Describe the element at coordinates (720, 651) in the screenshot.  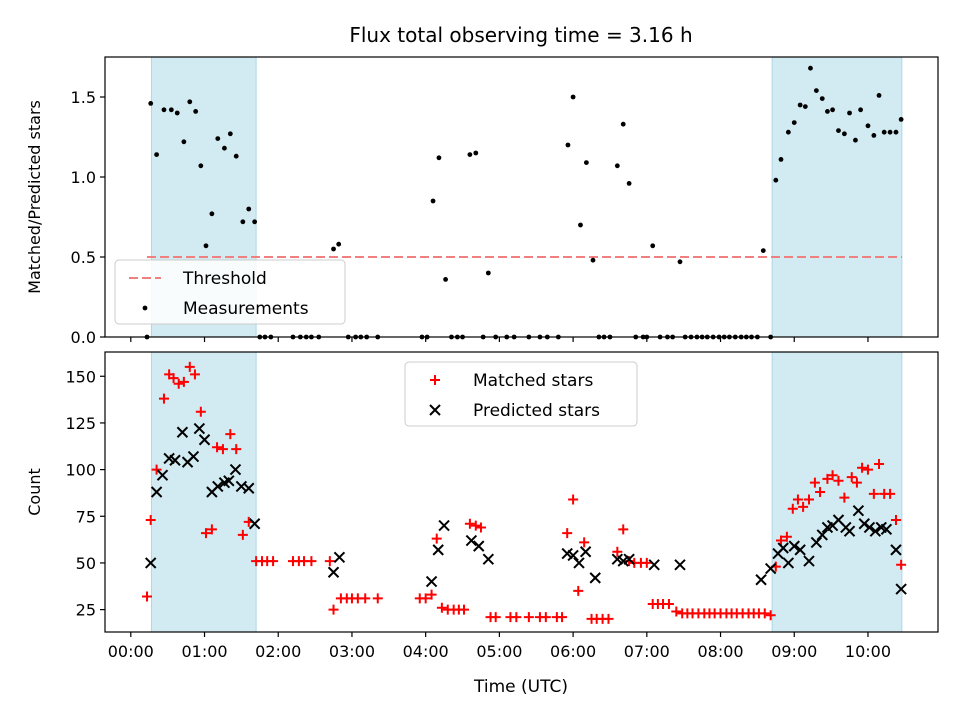
I see `x-tick-label: 08:00` at that location.